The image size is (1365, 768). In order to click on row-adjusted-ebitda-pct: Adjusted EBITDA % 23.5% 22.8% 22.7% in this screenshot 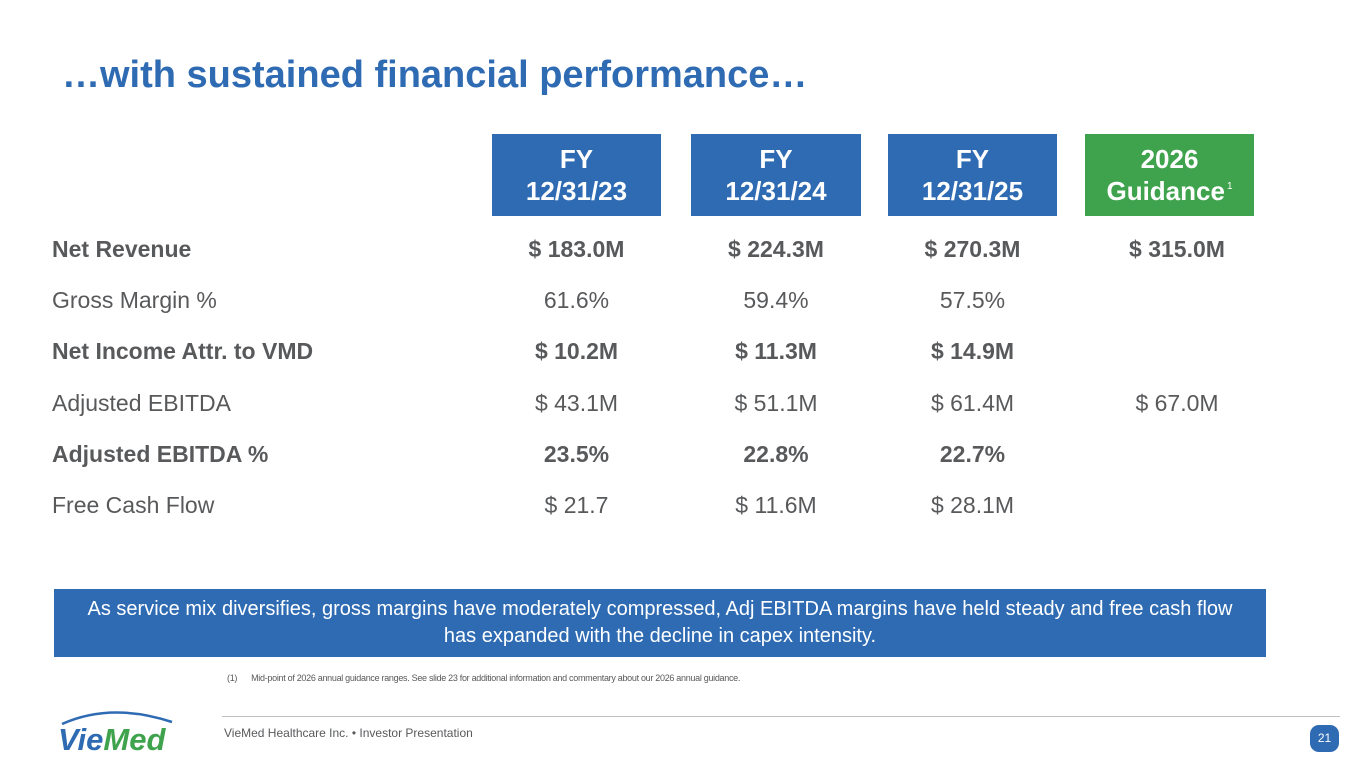, I will do `click(682, 453)`.